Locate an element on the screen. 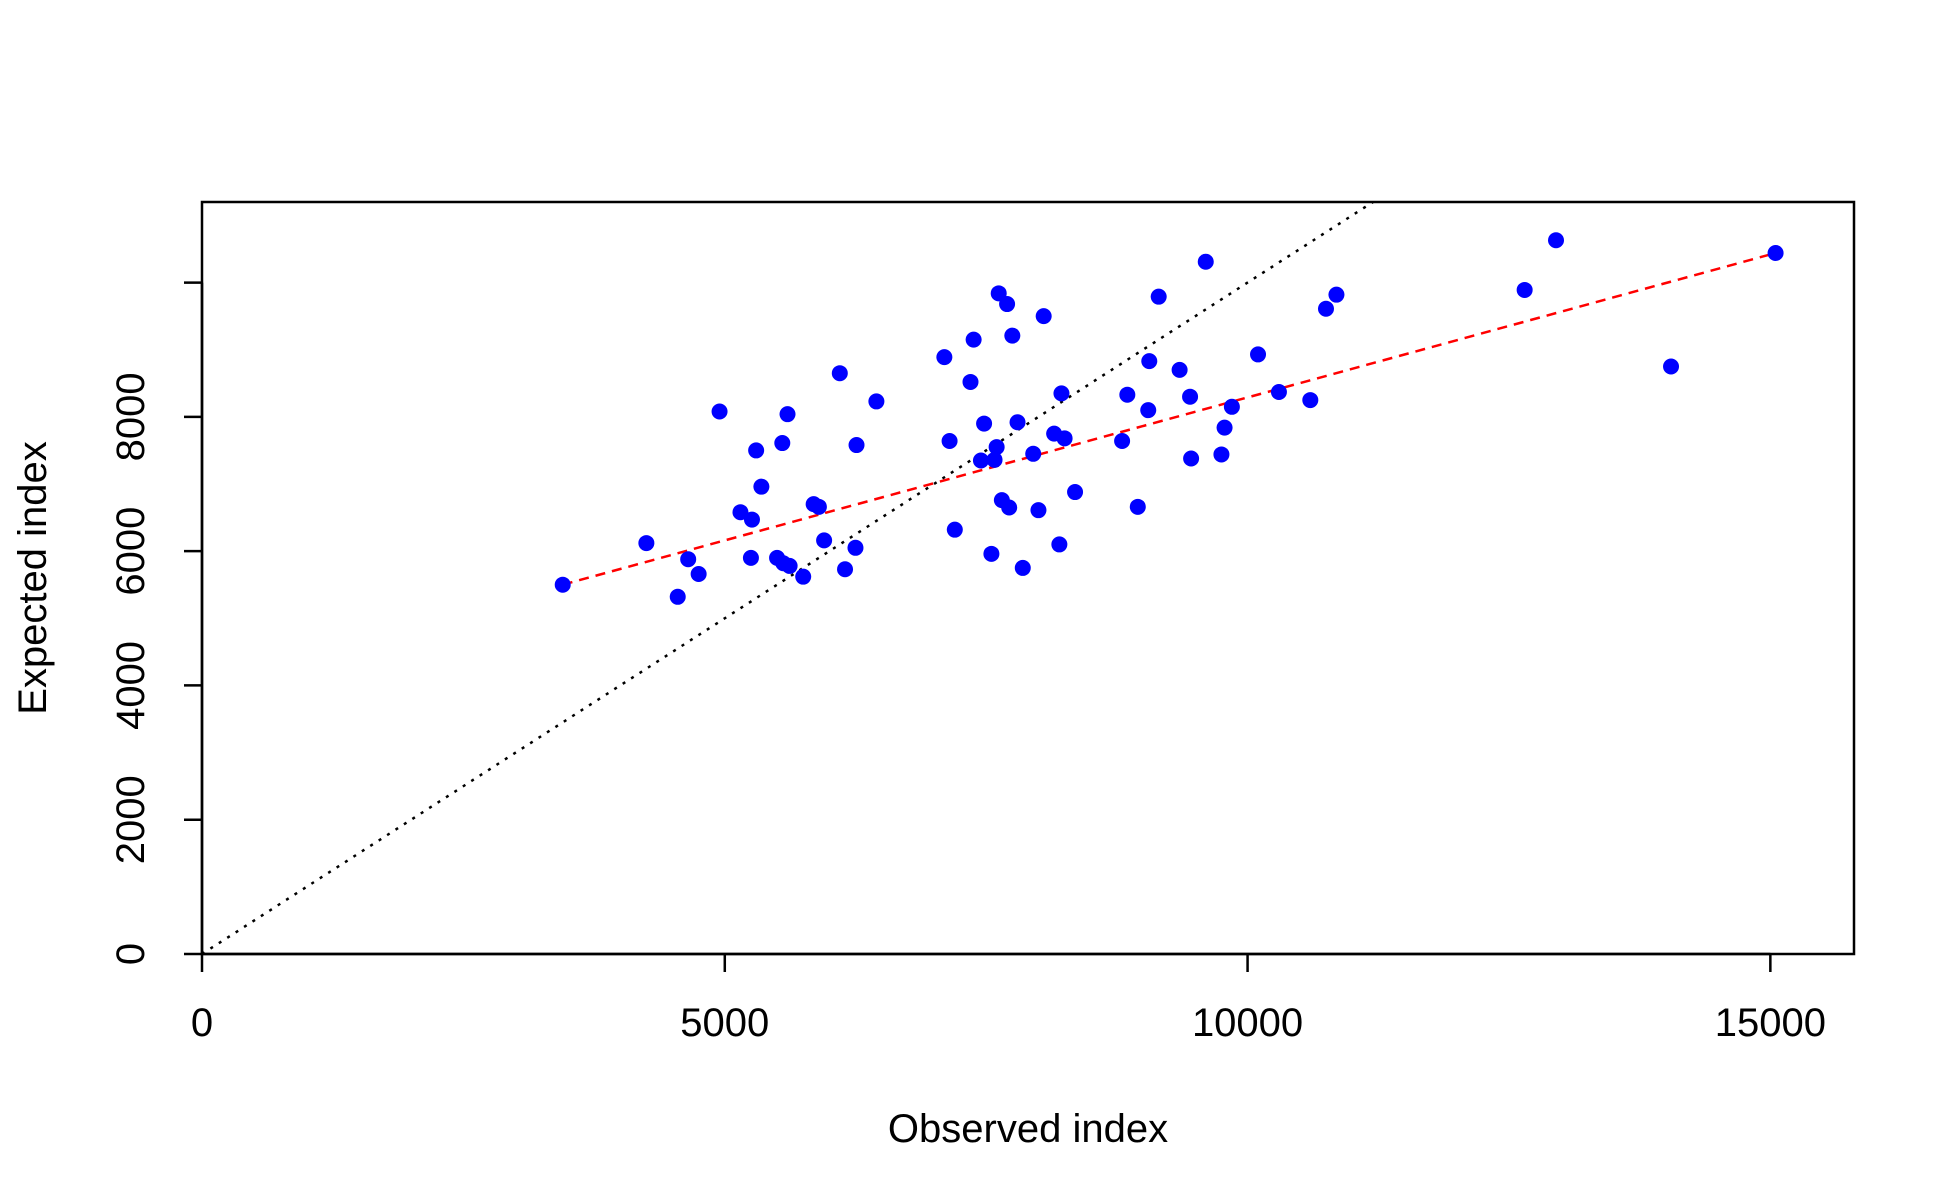 Image resolution: width=1950 pixels, height=1200 pixels. y-tick-label: 8000 is located at coordinates (131, 416).